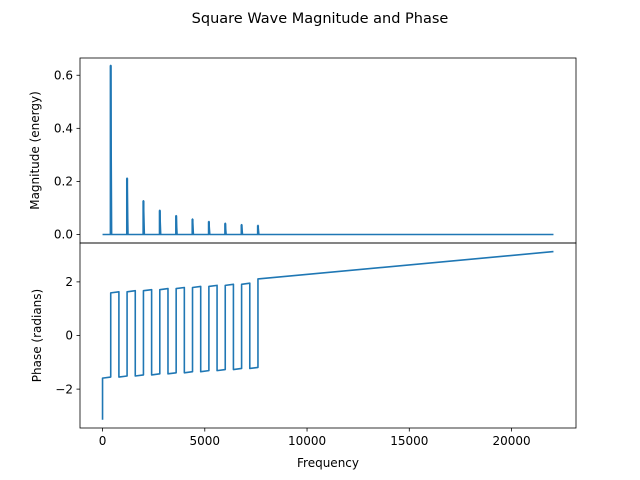 The image size is (640, 480). Describe the element at coordinates (205, 441) in the screenshot. I see `x-tick-label: 5000` at that location.